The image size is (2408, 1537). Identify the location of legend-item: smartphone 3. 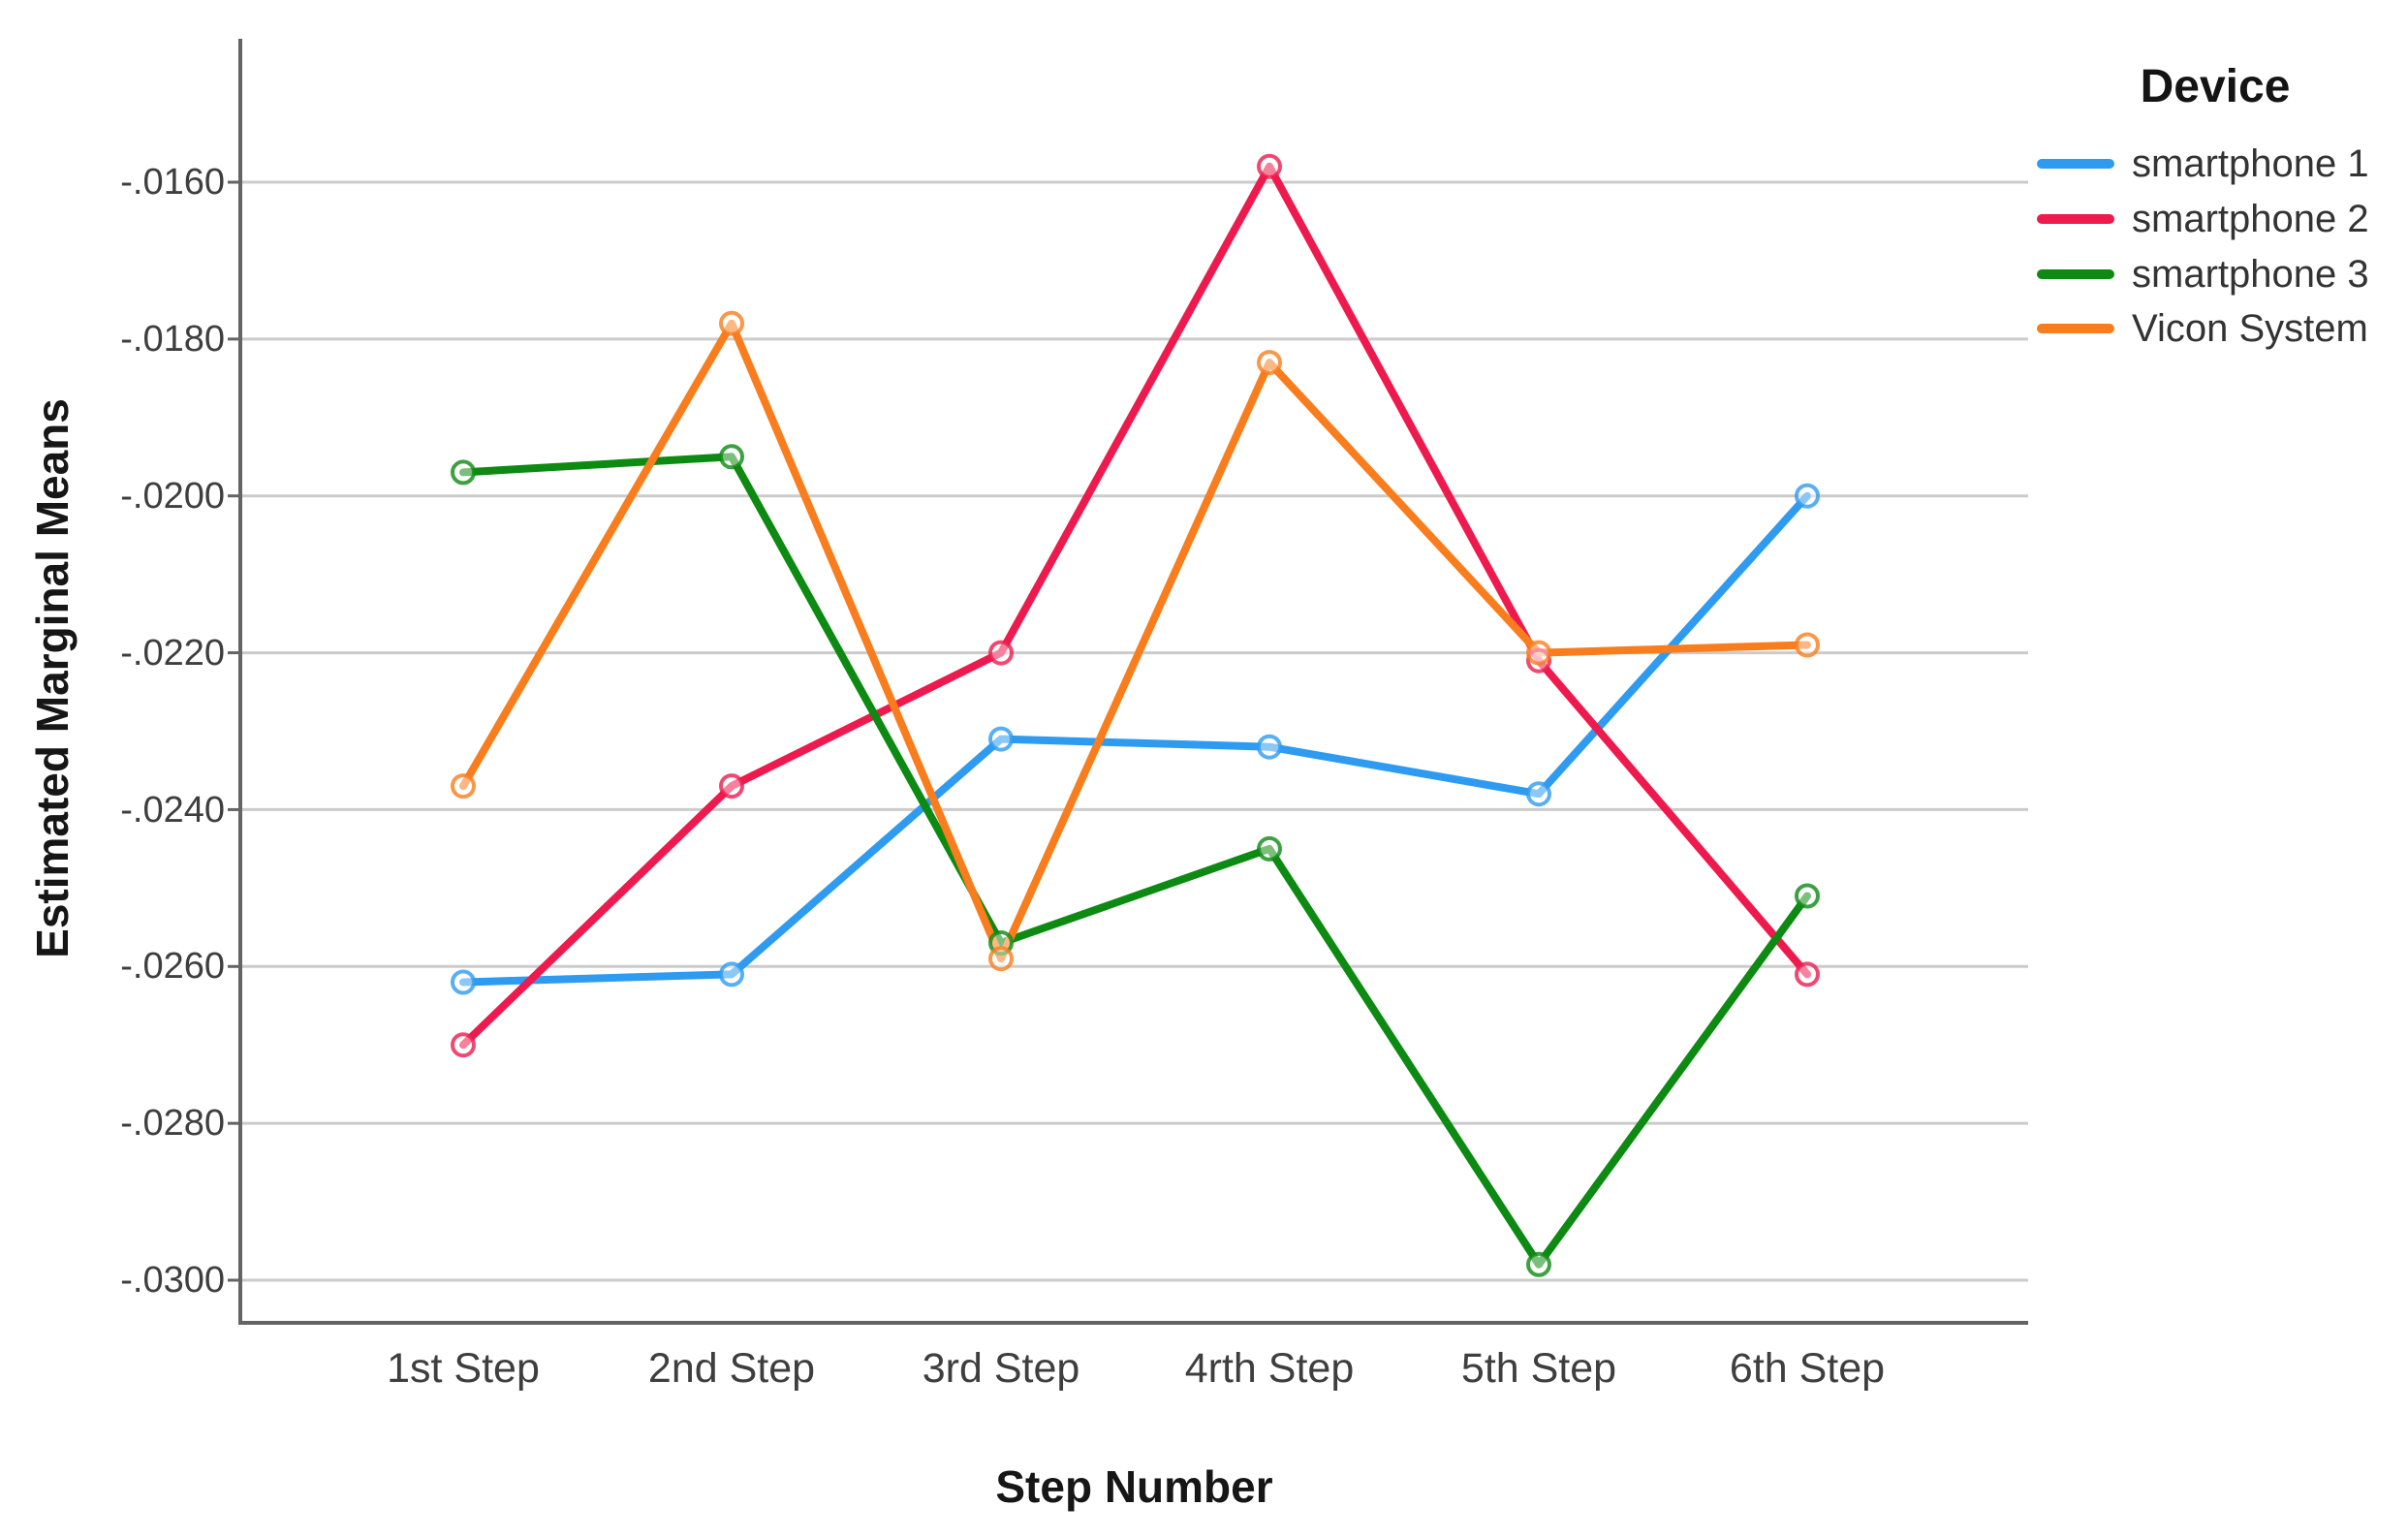
(2203, 274).